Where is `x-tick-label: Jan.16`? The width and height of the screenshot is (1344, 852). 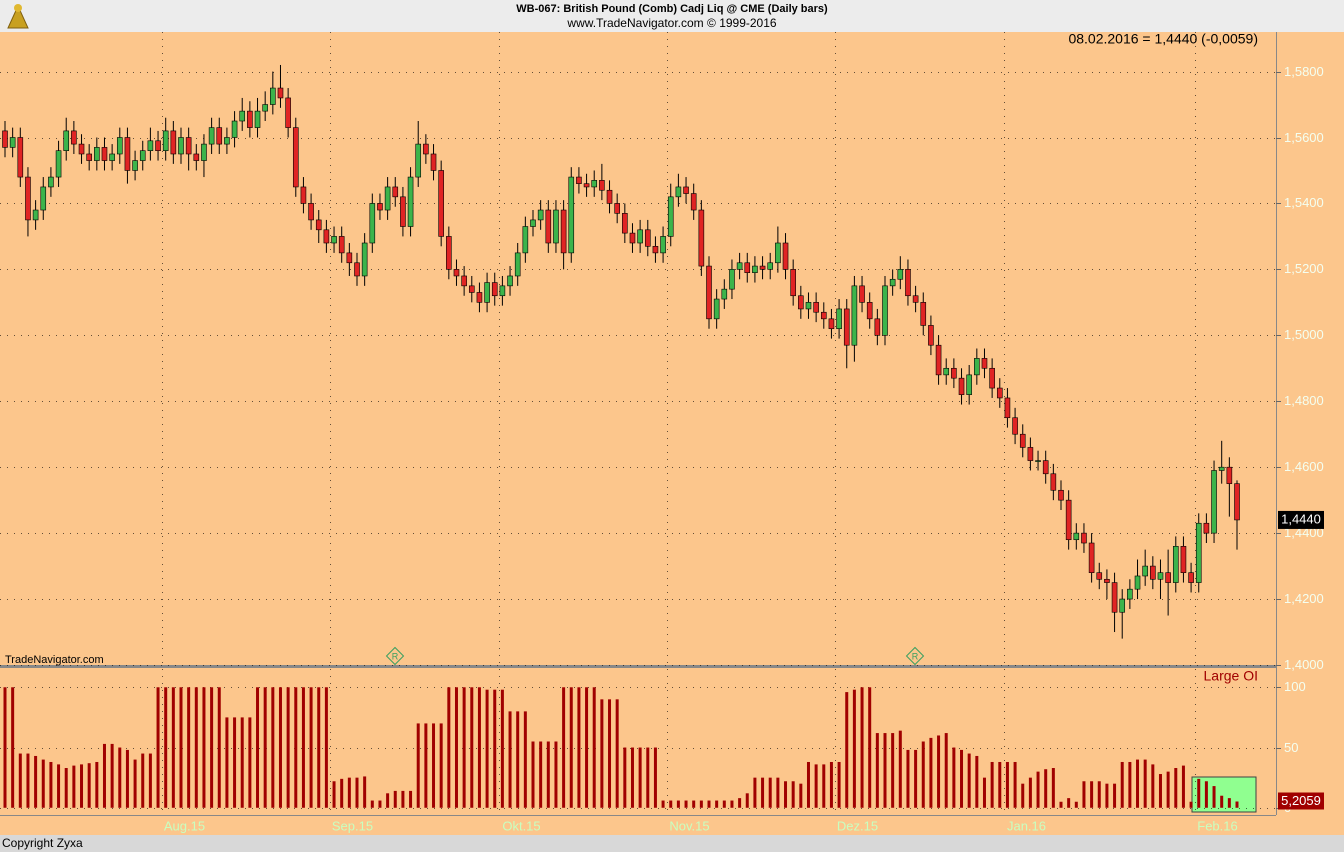
x-tick-label: Jan.16 is located at coordinates (1026, 825).